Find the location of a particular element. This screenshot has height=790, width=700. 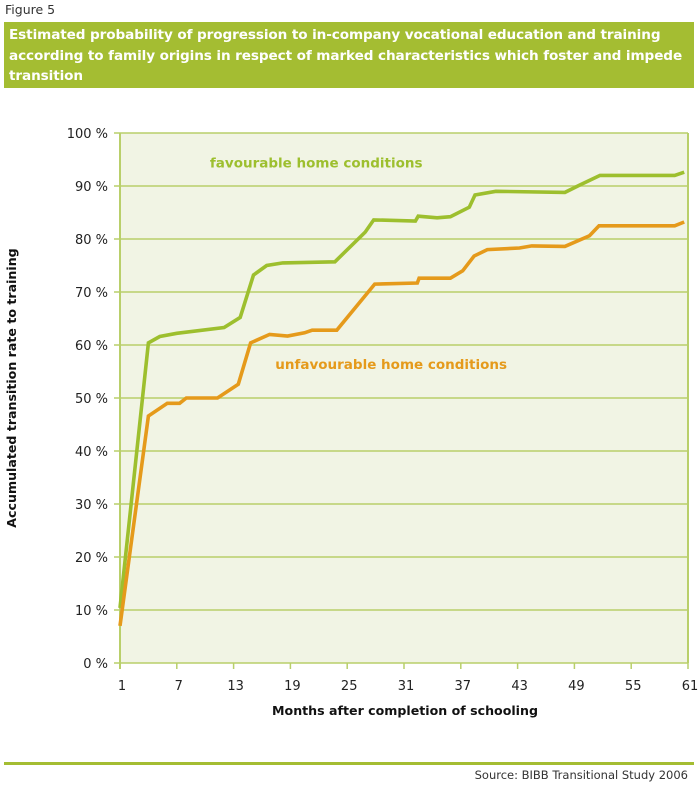

x-tick-label: 7 is located at coordinates (179, 686).